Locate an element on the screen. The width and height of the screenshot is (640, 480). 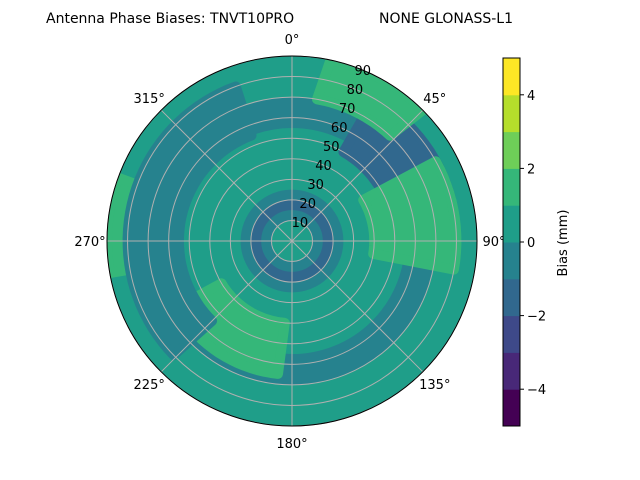
azimuth-tick-label: 0° is located at coordinates (292, 40).